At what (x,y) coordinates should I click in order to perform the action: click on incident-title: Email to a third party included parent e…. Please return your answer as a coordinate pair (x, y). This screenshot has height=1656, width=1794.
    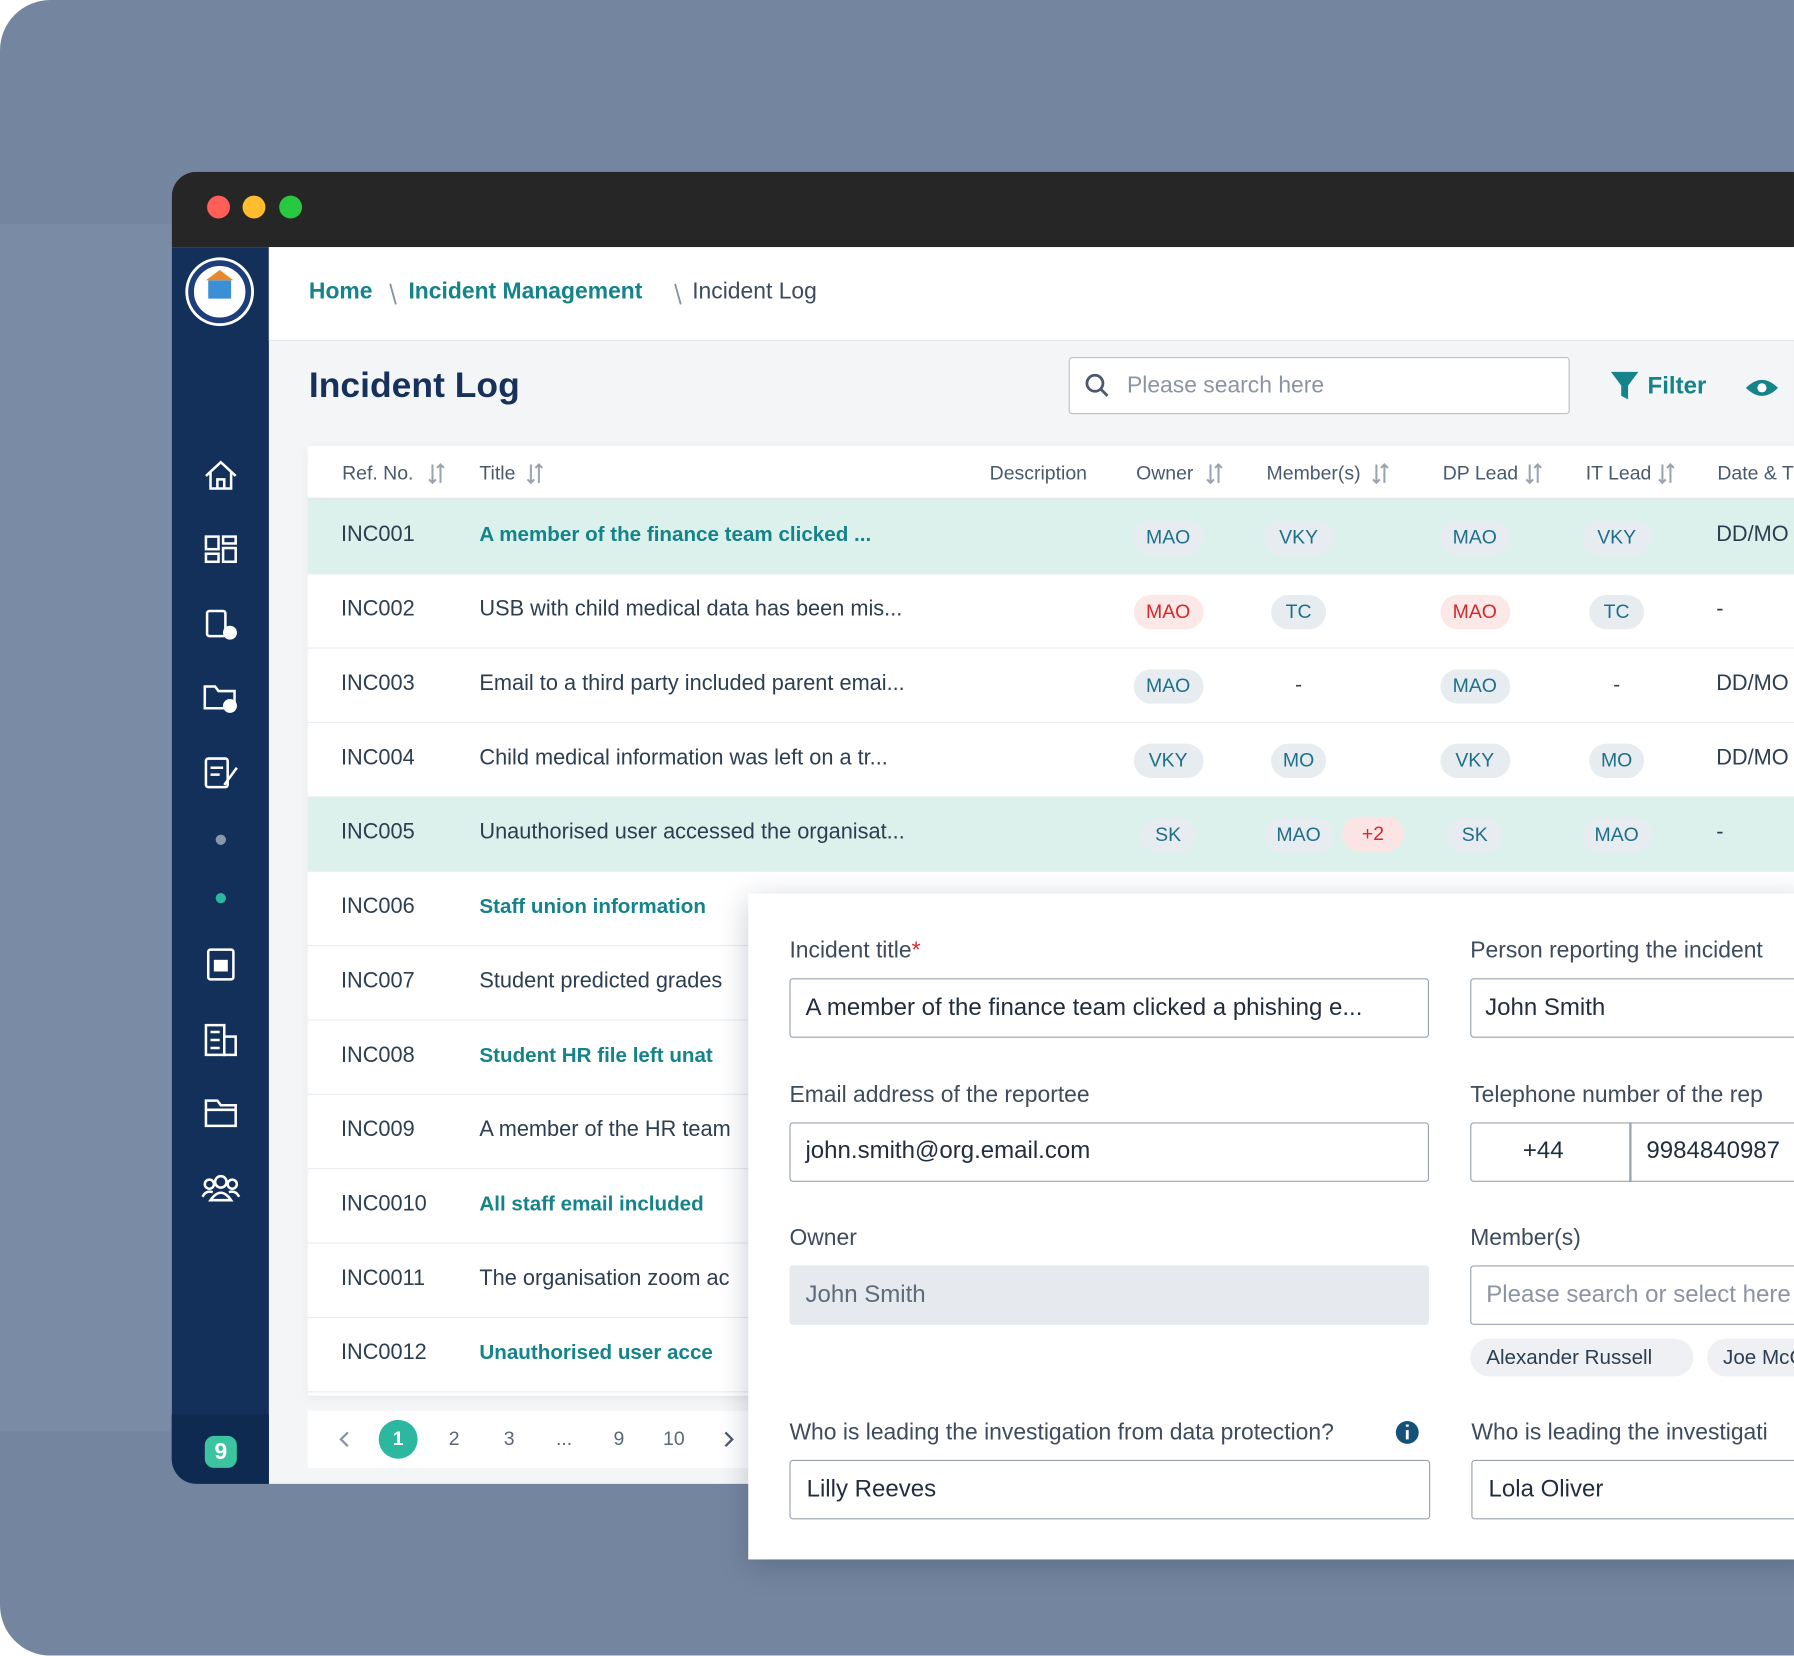
    Looking at the image, I should click on (692, 683).